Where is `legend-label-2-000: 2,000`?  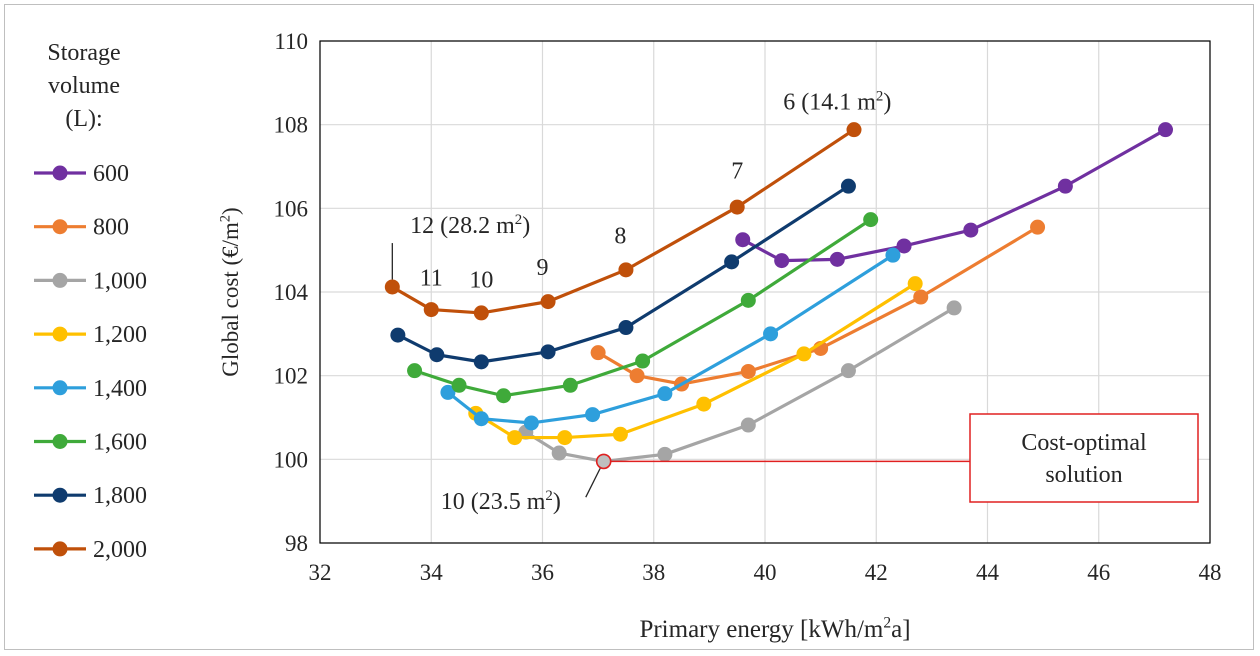 legend-label-2-000: 2,000 is located at coordinates (120, 550).